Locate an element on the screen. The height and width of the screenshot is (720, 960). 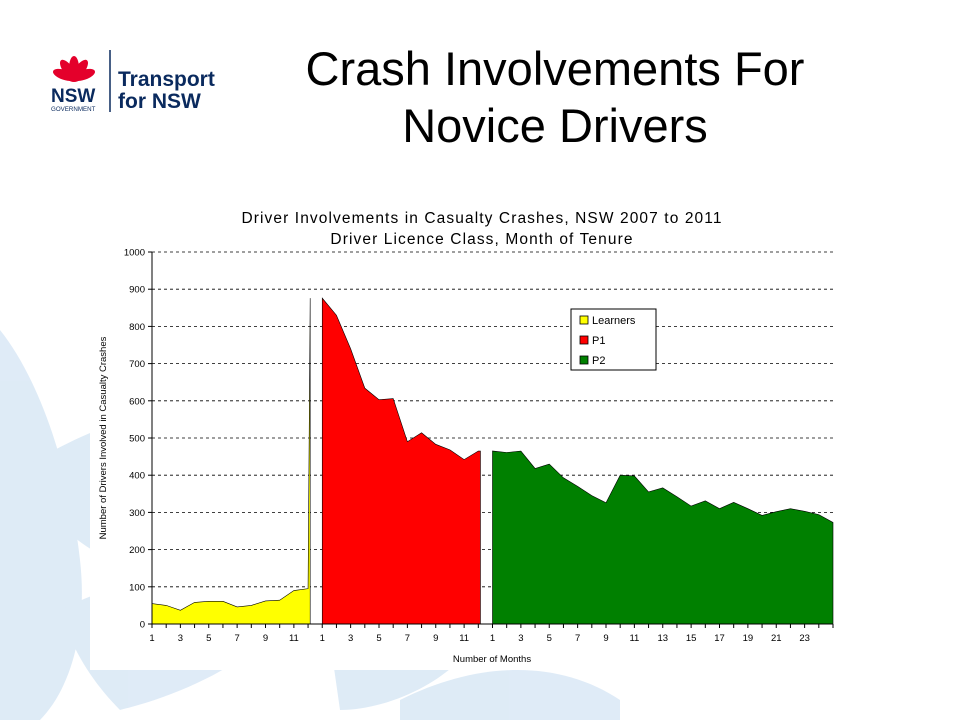
logo-brand-line1: Transport is located at coordinates (166, 79).